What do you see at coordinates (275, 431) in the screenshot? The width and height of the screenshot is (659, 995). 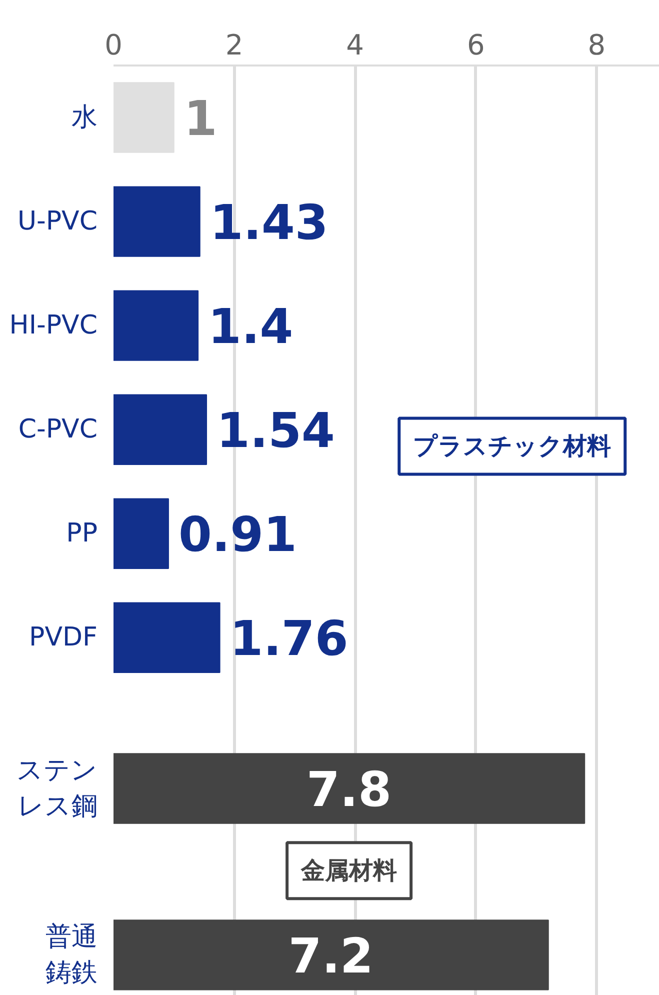 I see `data-label: 1.54` at bounding box center [275, 431].